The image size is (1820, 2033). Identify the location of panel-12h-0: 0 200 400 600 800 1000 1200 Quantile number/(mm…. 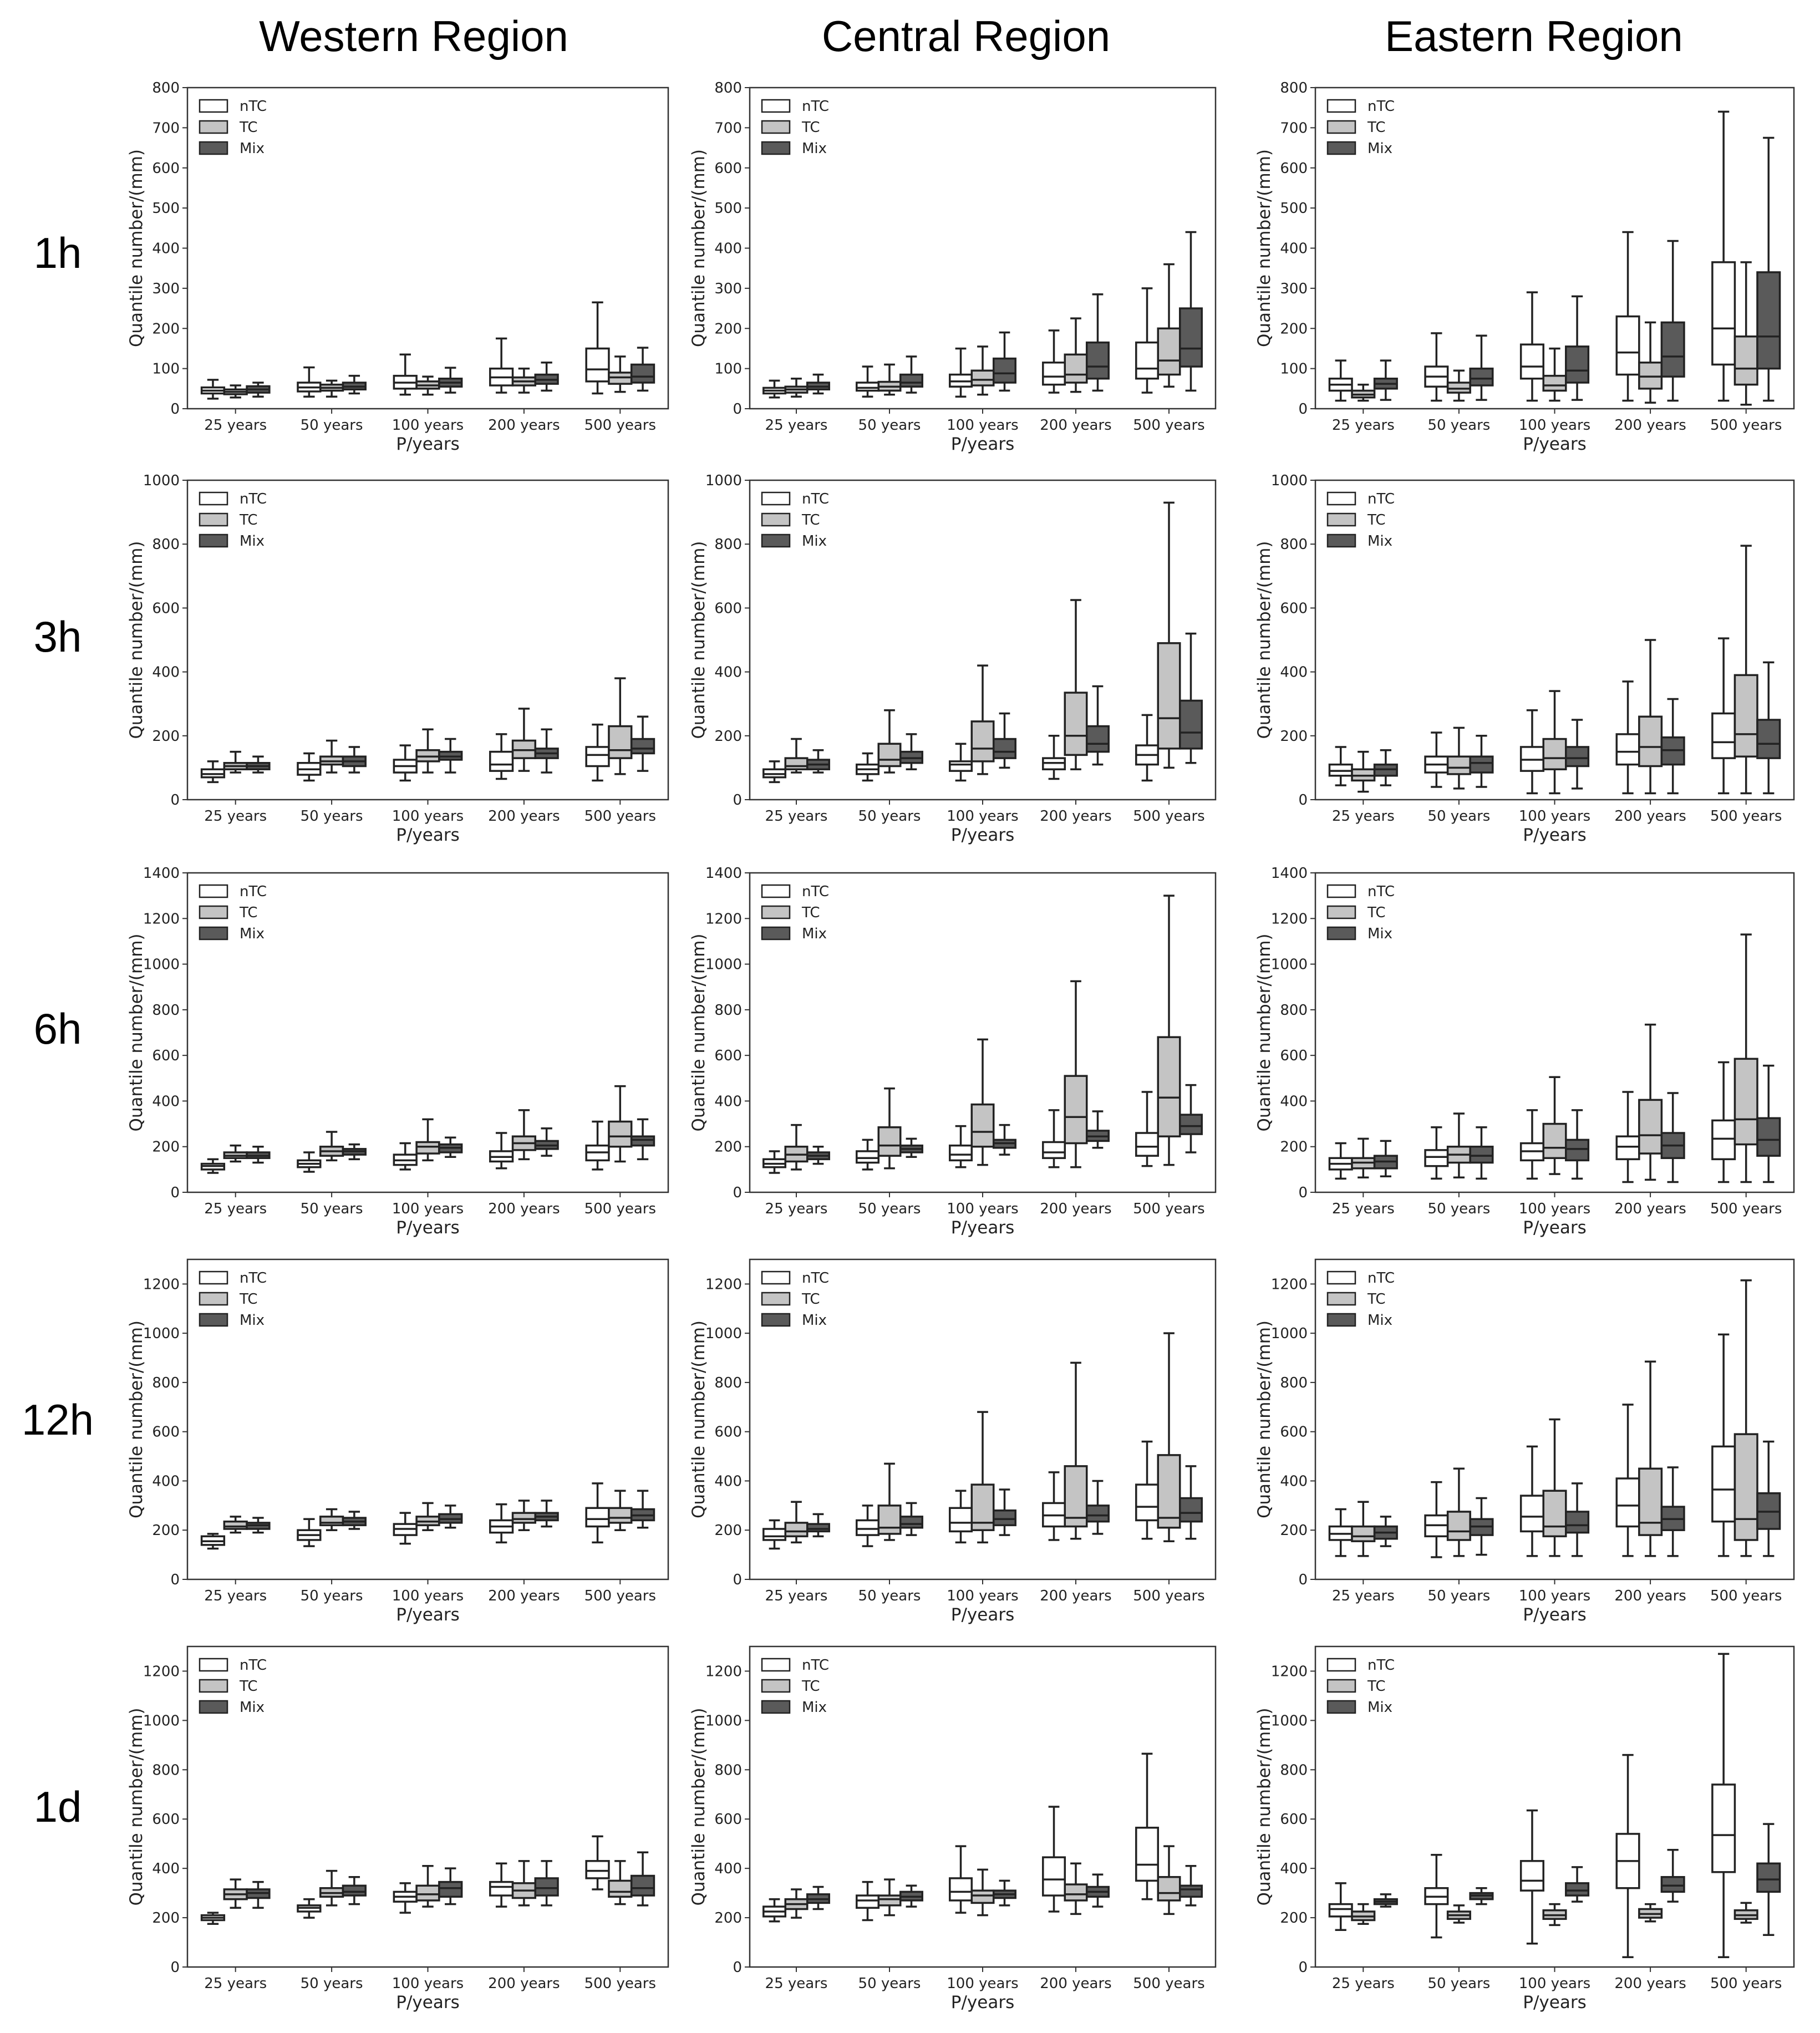
(397, 1441).